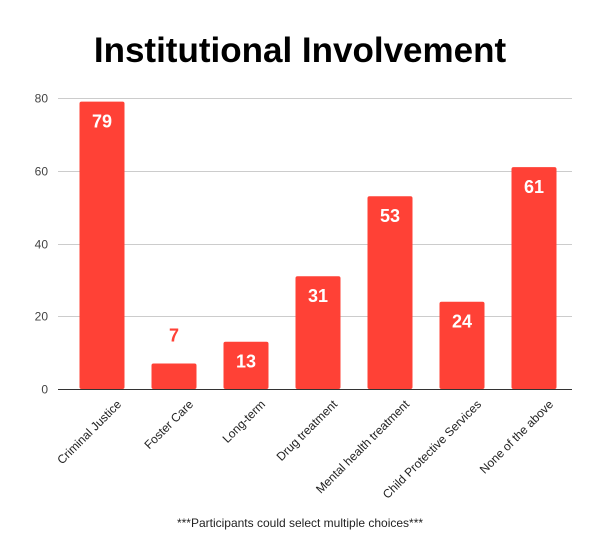 This screenshot has width=600, height=558. What do you see at coordinates (42, 99) in the screenshot?
I see `y-tick-label: 80` at bounding box center [42, 99].